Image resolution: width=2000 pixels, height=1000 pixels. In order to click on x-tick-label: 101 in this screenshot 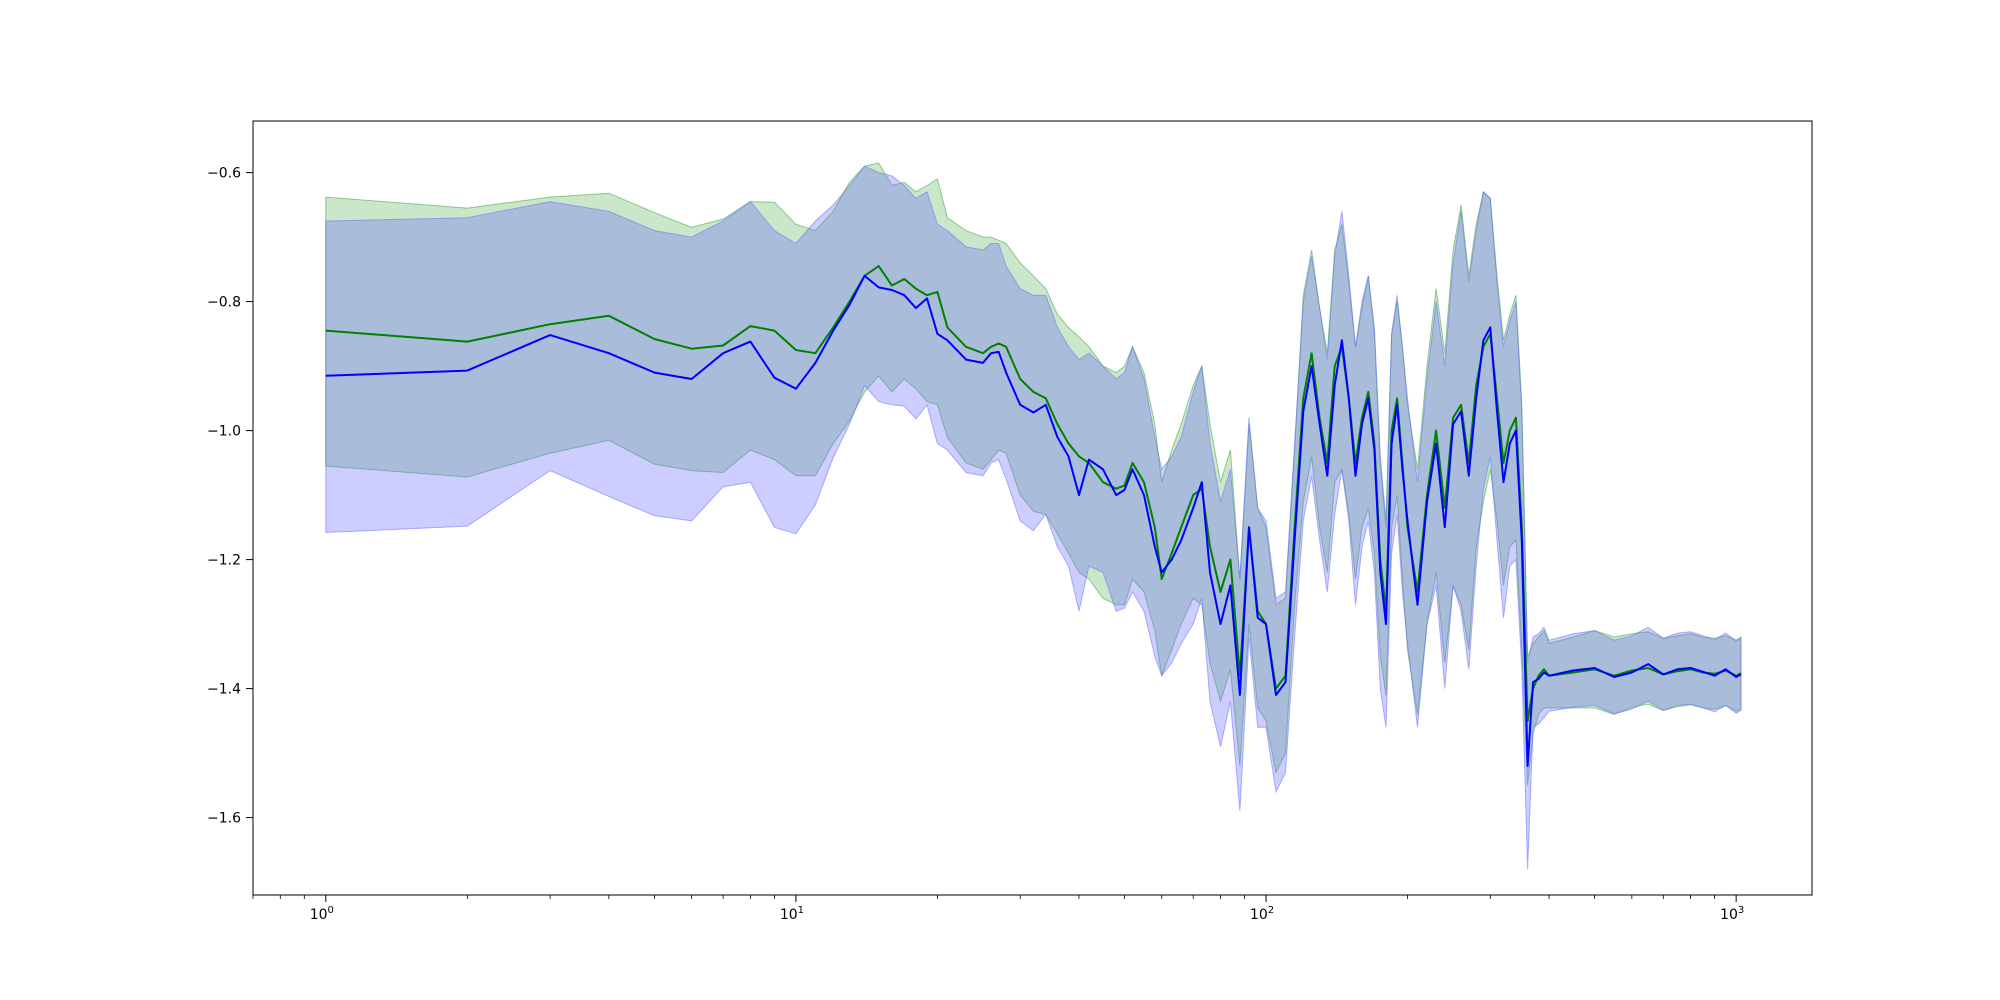, I will do `click(792, 914)`.